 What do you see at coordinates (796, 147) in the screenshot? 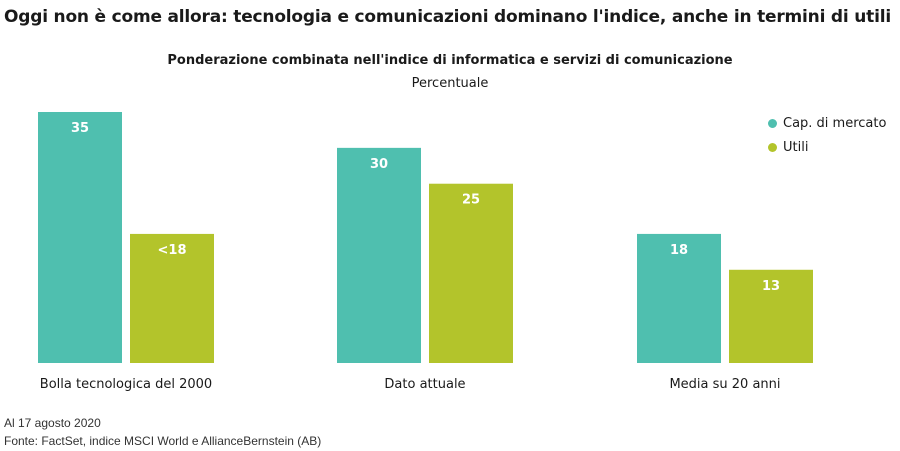
I see `legend-label-earnings: Utili` at bounding box center [796, 147].